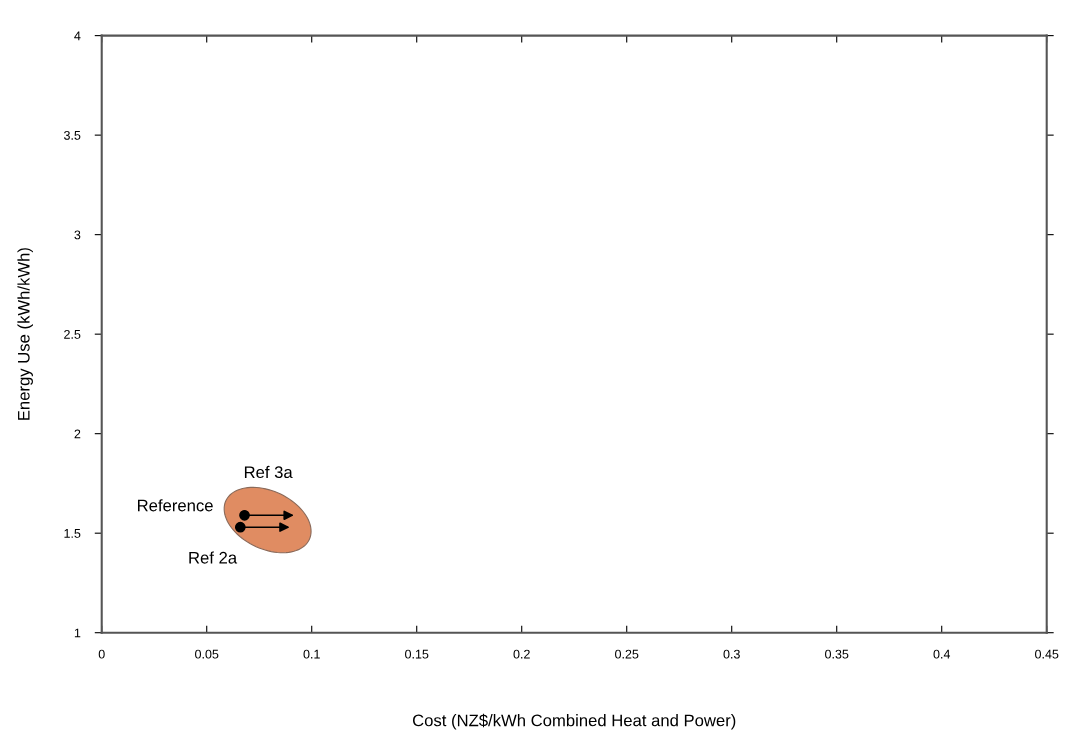 This screenshot has height=742, width=1073. What do you see at coordinates (77, 36) in the screenshot?
I see `y-tick-label: 4` at bounding box center [77, 36].